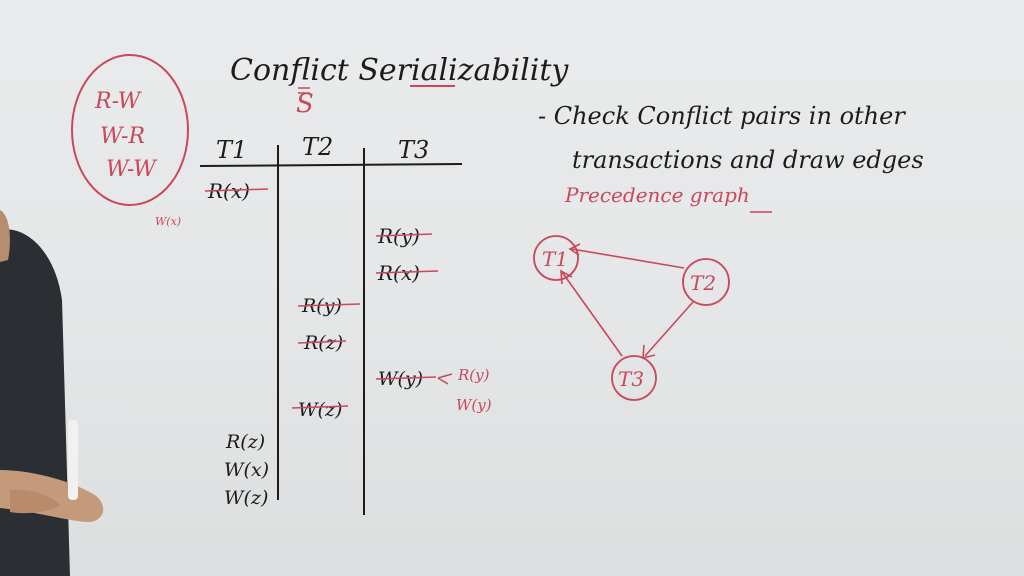  I want to click on node-t2-label: T2, so click(703, 283).